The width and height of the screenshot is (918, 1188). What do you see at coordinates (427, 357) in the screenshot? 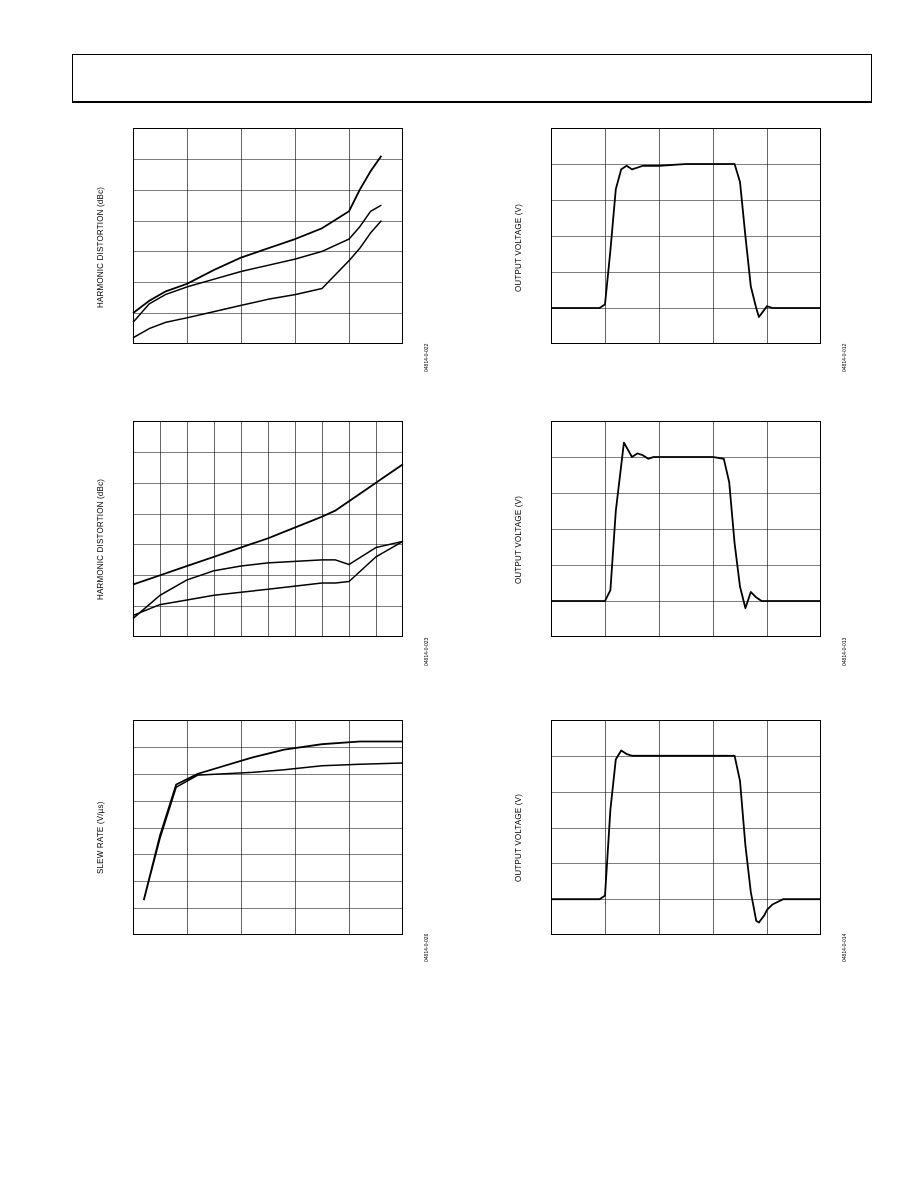
I see `figure-code: 04814-0-022` at bounding box center [427, 357].